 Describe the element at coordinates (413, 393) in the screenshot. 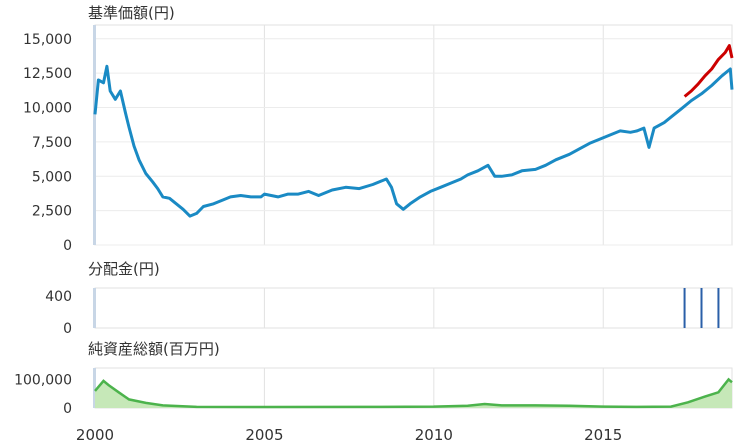

I see `net_assets-series-0-line` at that location.